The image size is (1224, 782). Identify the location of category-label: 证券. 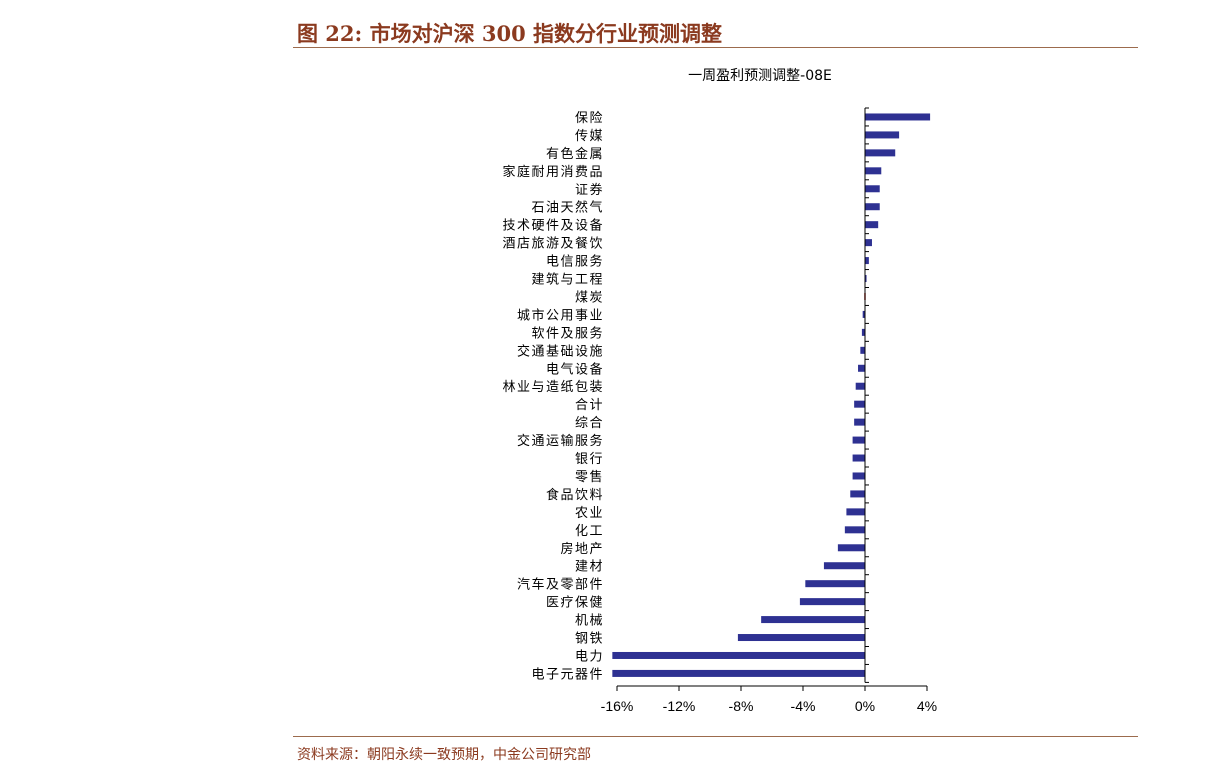
(589, 190).